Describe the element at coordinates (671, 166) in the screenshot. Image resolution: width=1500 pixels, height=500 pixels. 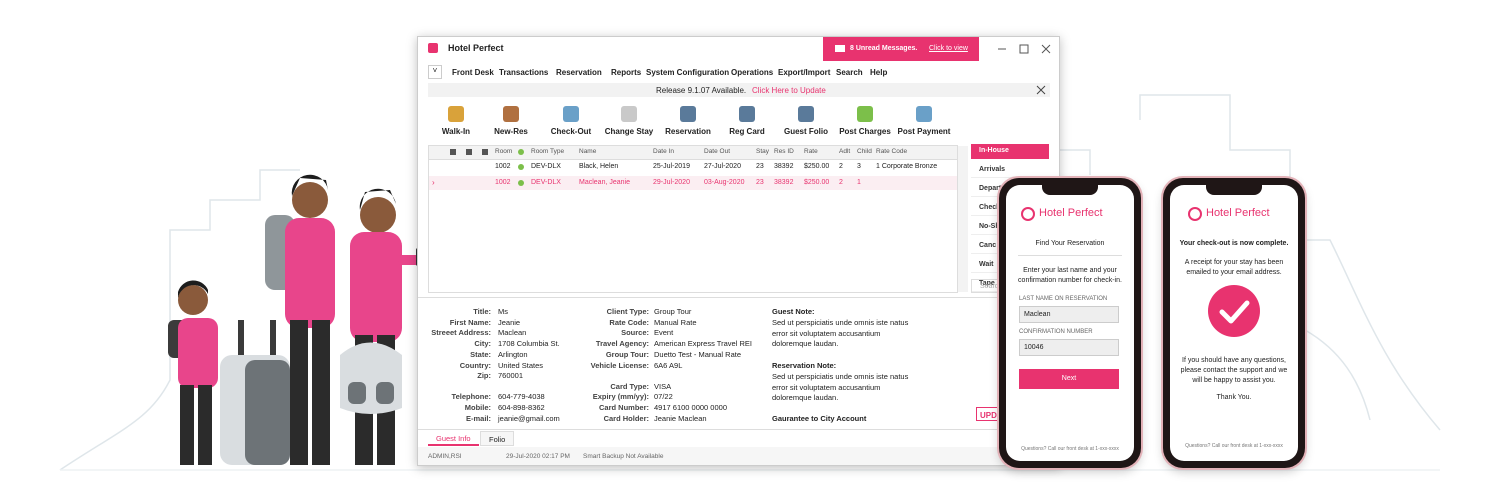
I see `grid-cell: 25-Jul-2019` at that location.